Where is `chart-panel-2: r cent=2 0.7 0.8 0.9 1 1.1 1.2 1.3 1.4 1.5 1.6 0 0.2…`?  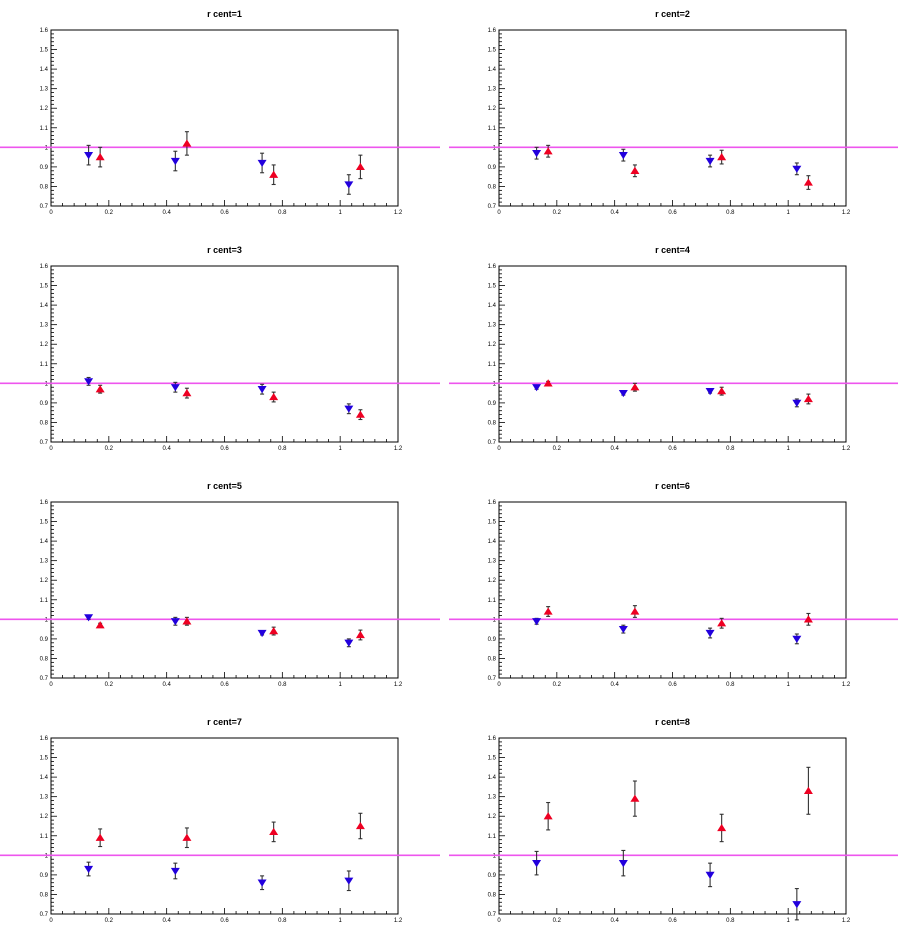
chart-panel-2: r cent=2 0.7 0.8 0.9 1 1.1 1.2 1.3 1.4 1.5 1.6 0 0.2… is located at coordinates (673, 112).